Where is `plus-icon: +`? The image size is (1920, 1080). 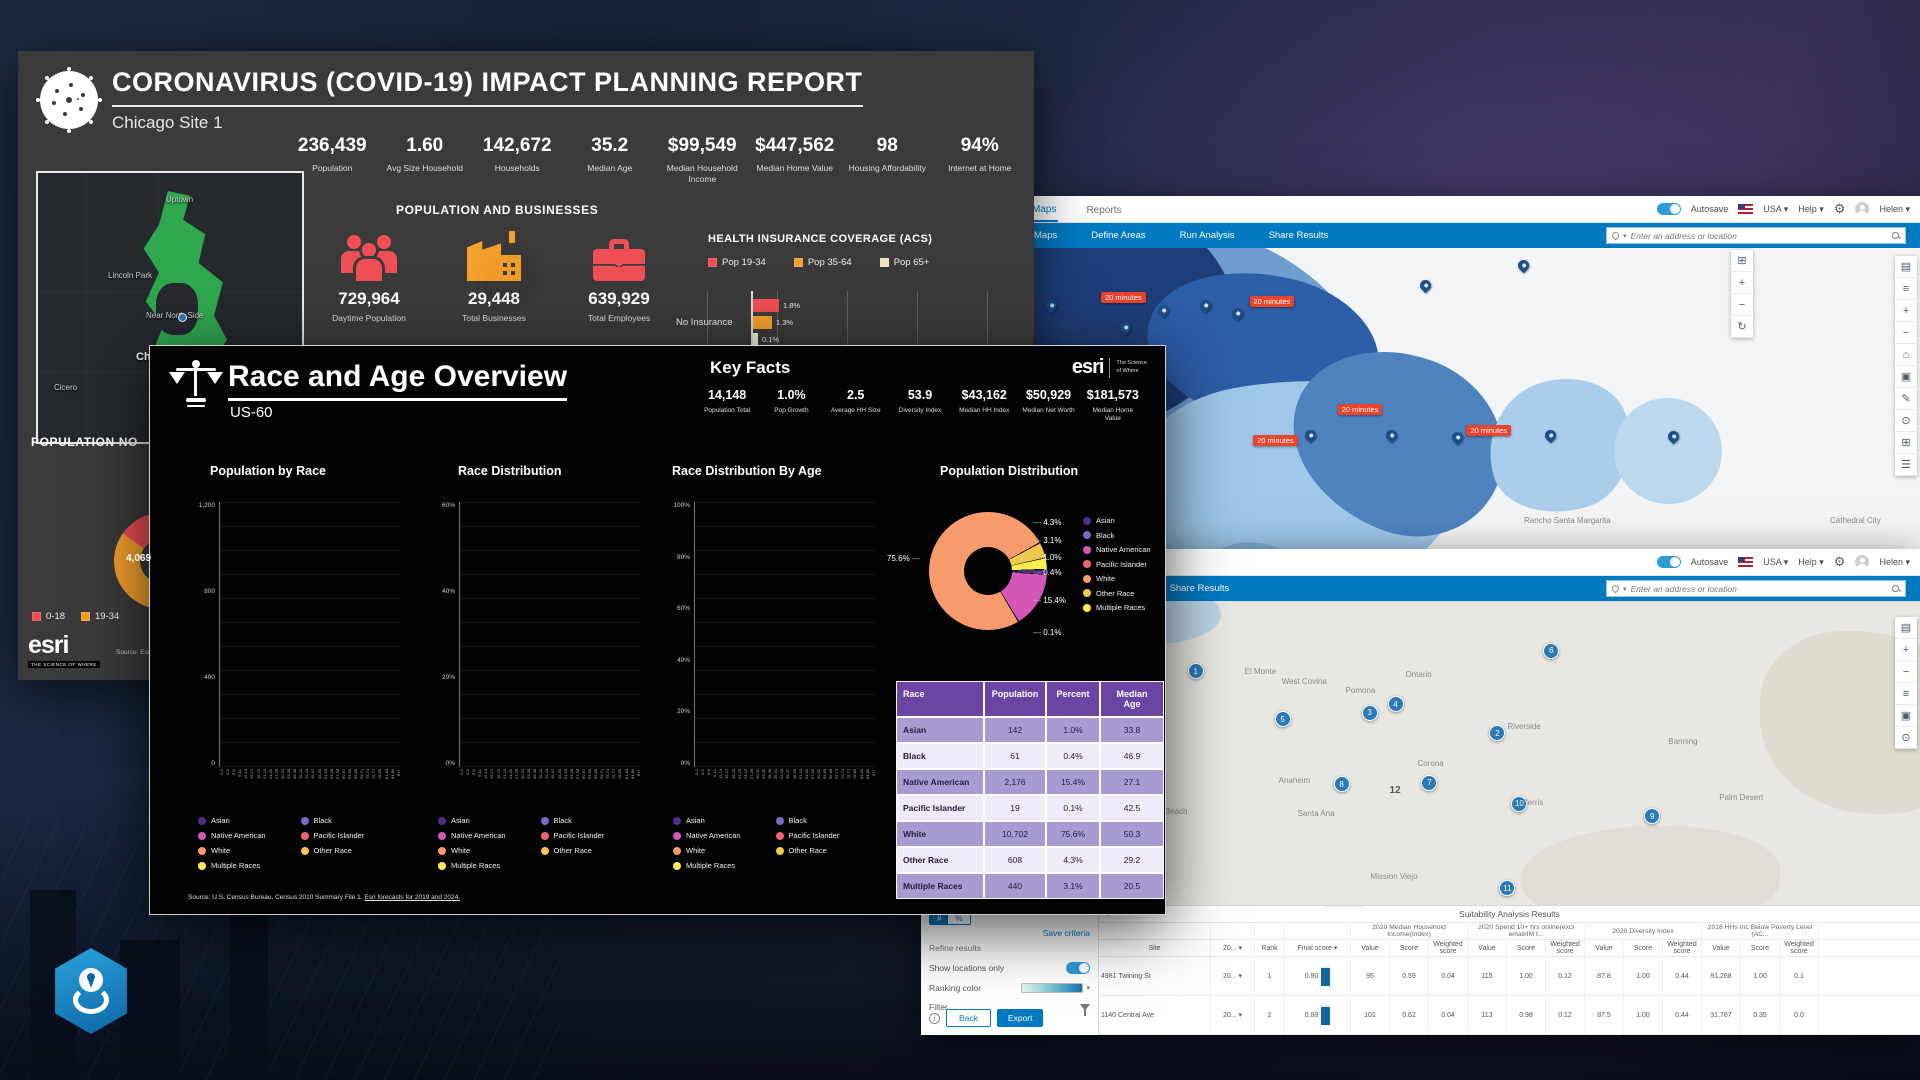
plus-icon: + is located at coordinates (1742, 283).